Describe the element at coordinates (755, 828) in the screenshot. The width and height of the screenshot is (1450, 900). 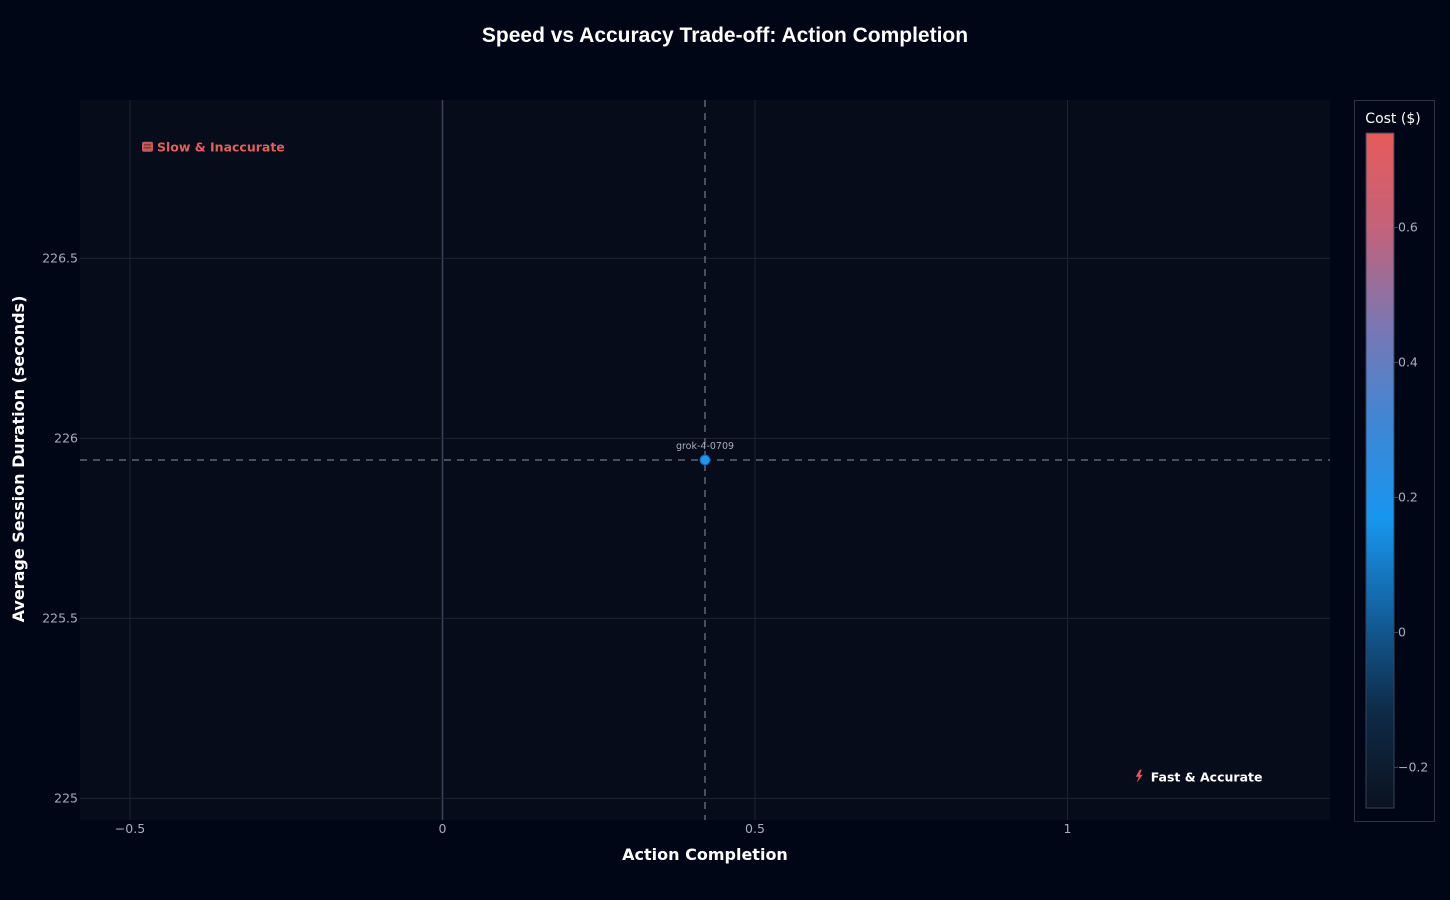
I see `x-tick-label: 0.5` at that location.